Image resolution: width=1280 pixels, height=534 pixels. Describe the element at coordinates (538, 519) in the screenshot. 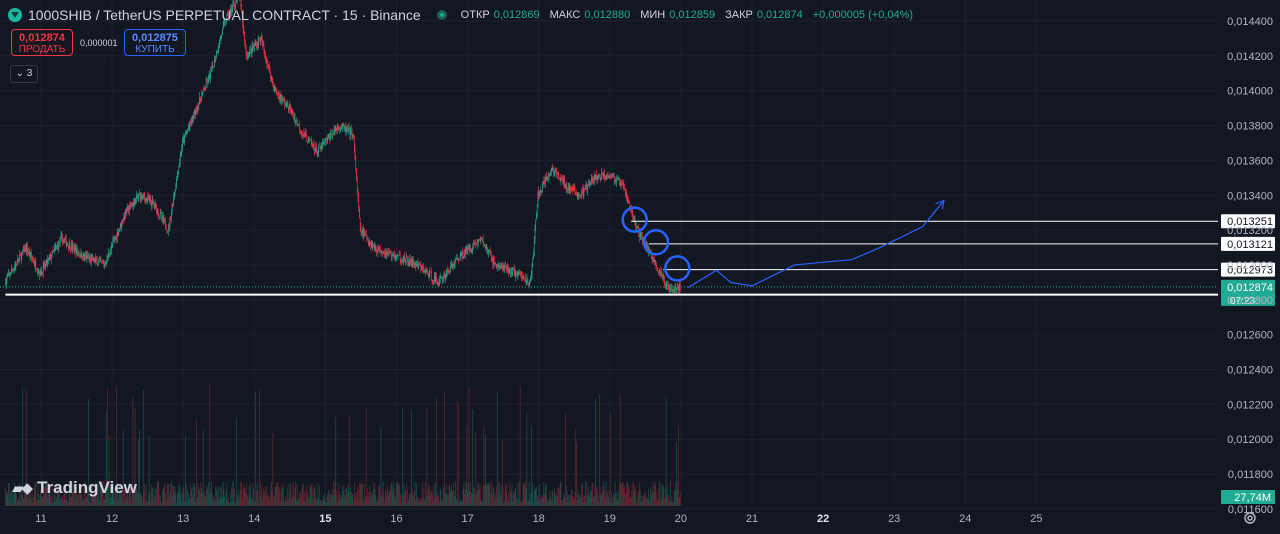

I see `time-axis: 11 12 13 14 15 16 17 18 19 20 21 22 23 24 25` at that location.